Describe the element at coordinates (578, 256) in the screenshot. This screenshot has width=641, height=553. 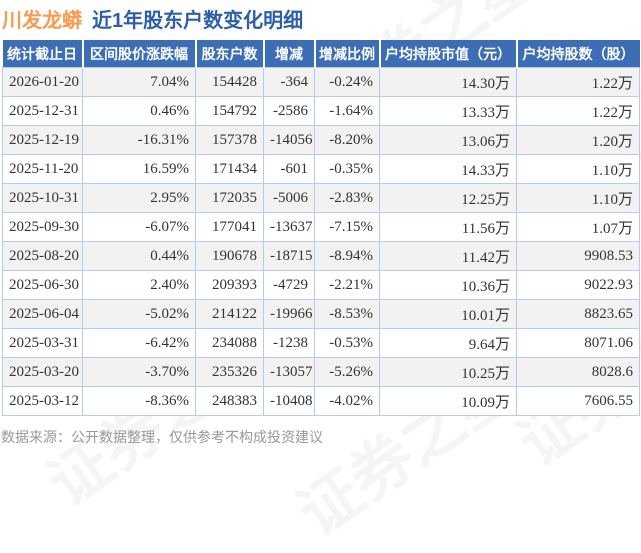
I see `avg-holding-shares-cell: 9908.53` at that location.